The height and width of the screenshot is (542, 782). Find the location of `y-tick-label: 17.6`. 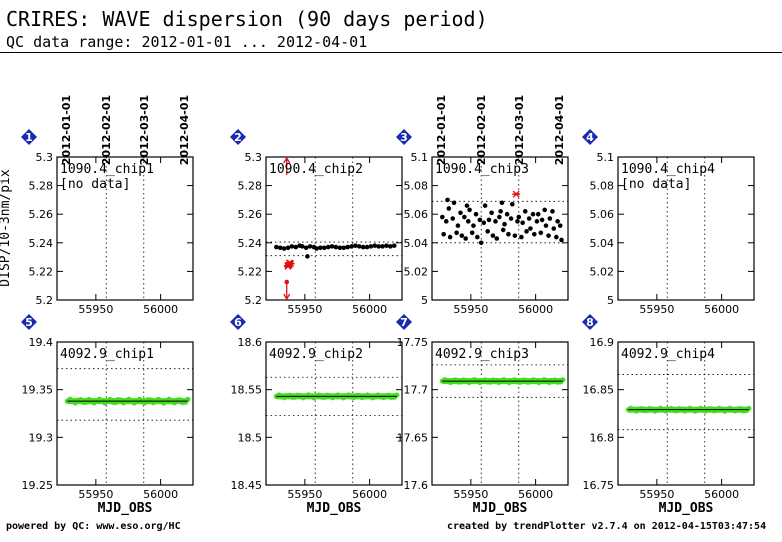

y-tick-label: 17.6 is located at coordinates (416, 485).